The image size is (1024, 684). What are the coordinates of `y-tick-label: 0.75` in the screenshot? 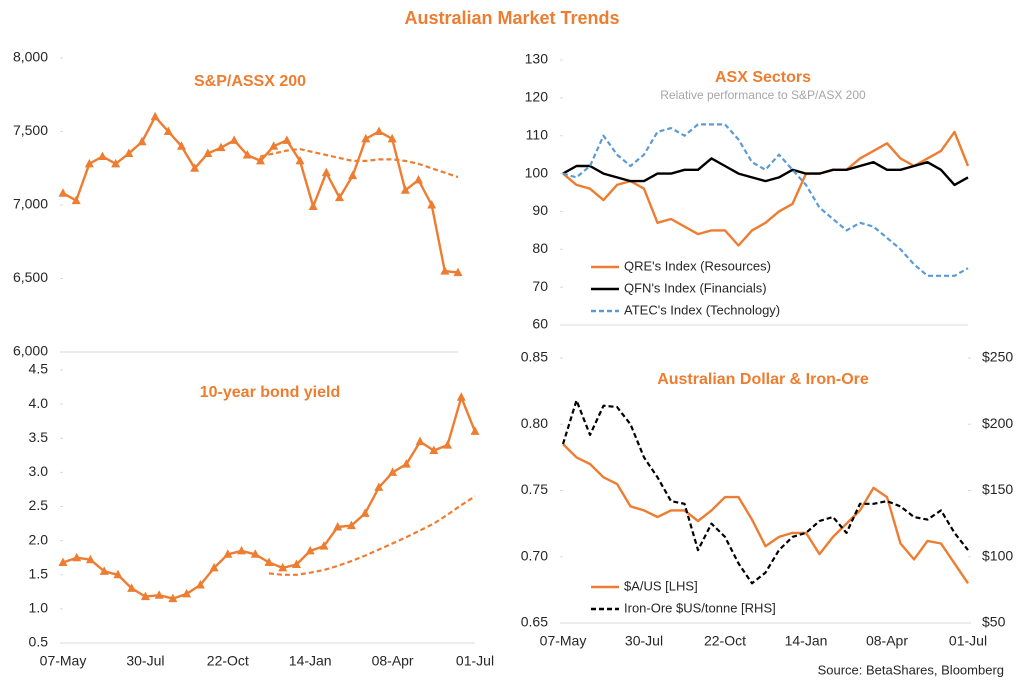 It's located at (534, 489).